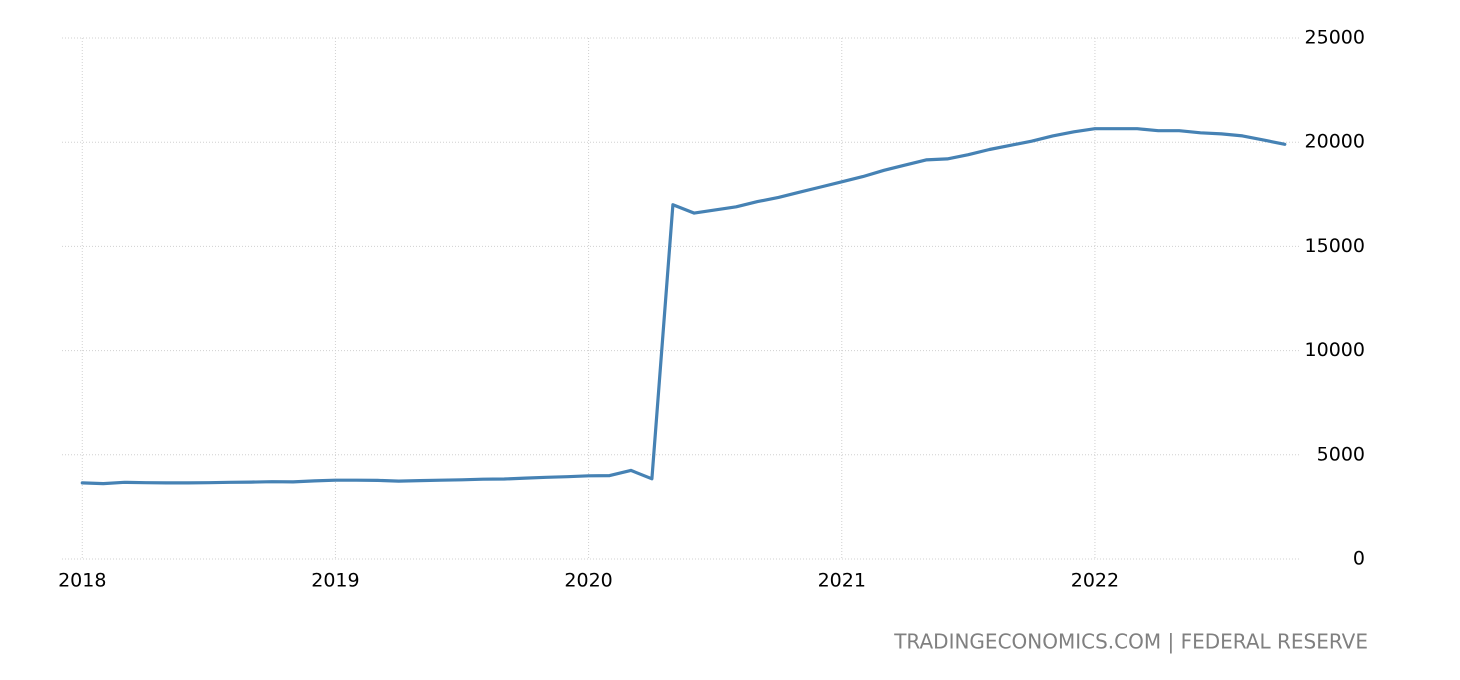 The height and width of the screenshot is (680, 1460). What do you see at coordinates (1335, 246) in the screenshot?
I see `y-tick-label: 15000` at bounding box center [1335, 246].